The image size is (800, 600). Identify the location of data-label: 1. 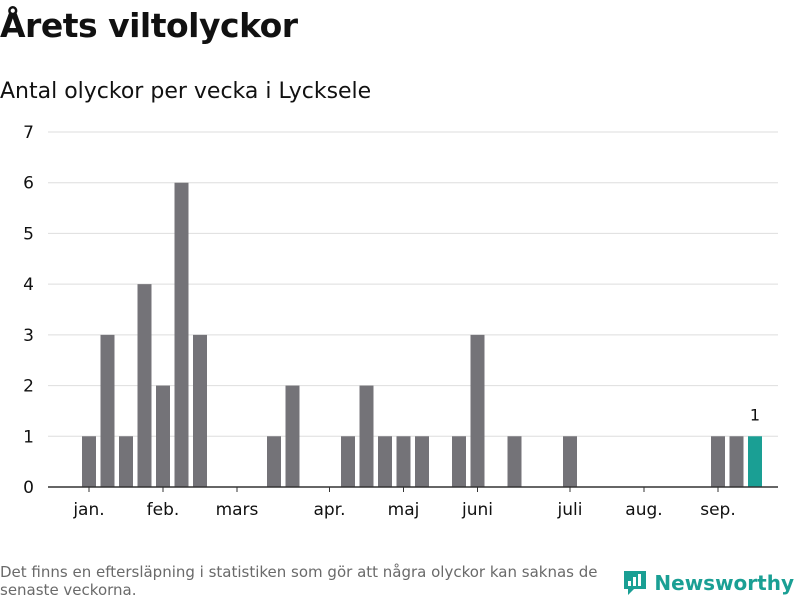
(755, 414).